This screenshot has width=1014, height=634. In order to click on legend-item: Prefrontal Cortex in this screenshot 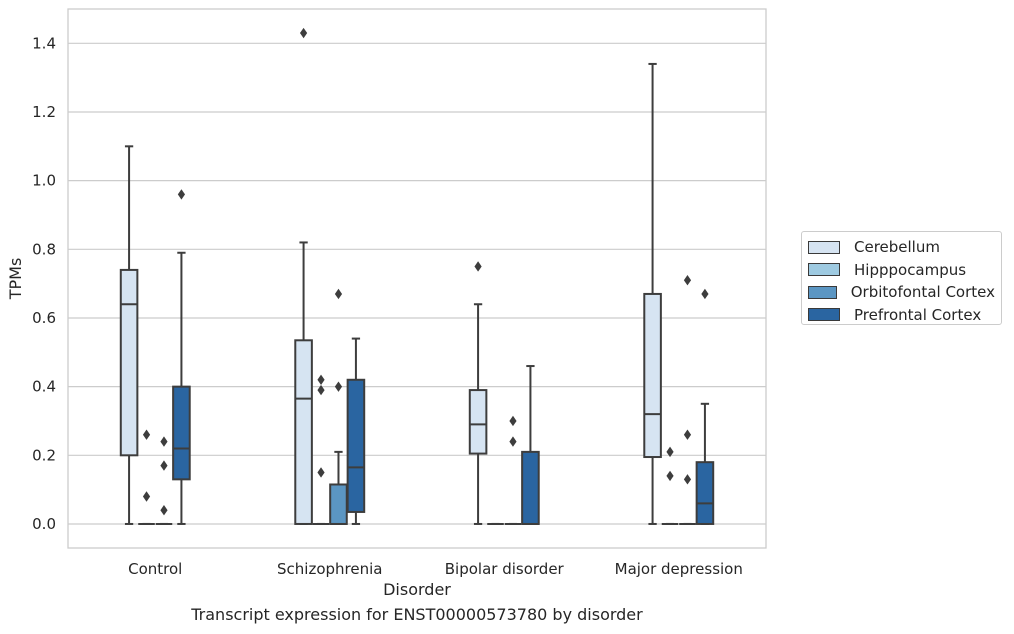, I will do `click(901, 315)`.